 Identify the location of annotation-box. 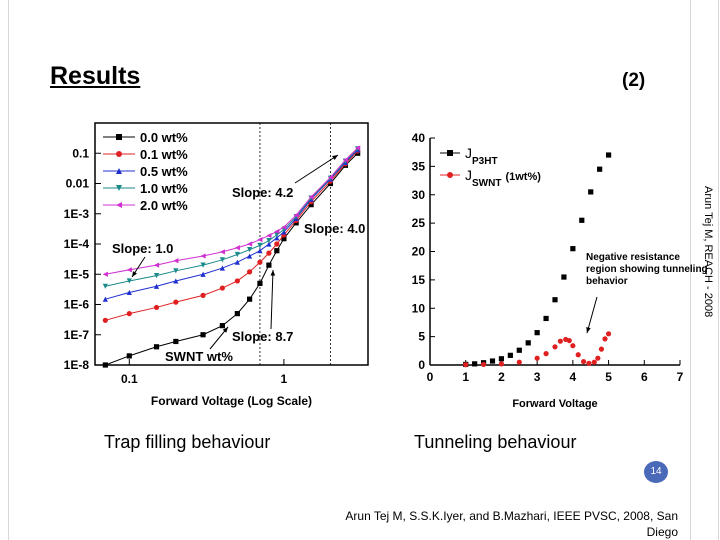
(634, 271).